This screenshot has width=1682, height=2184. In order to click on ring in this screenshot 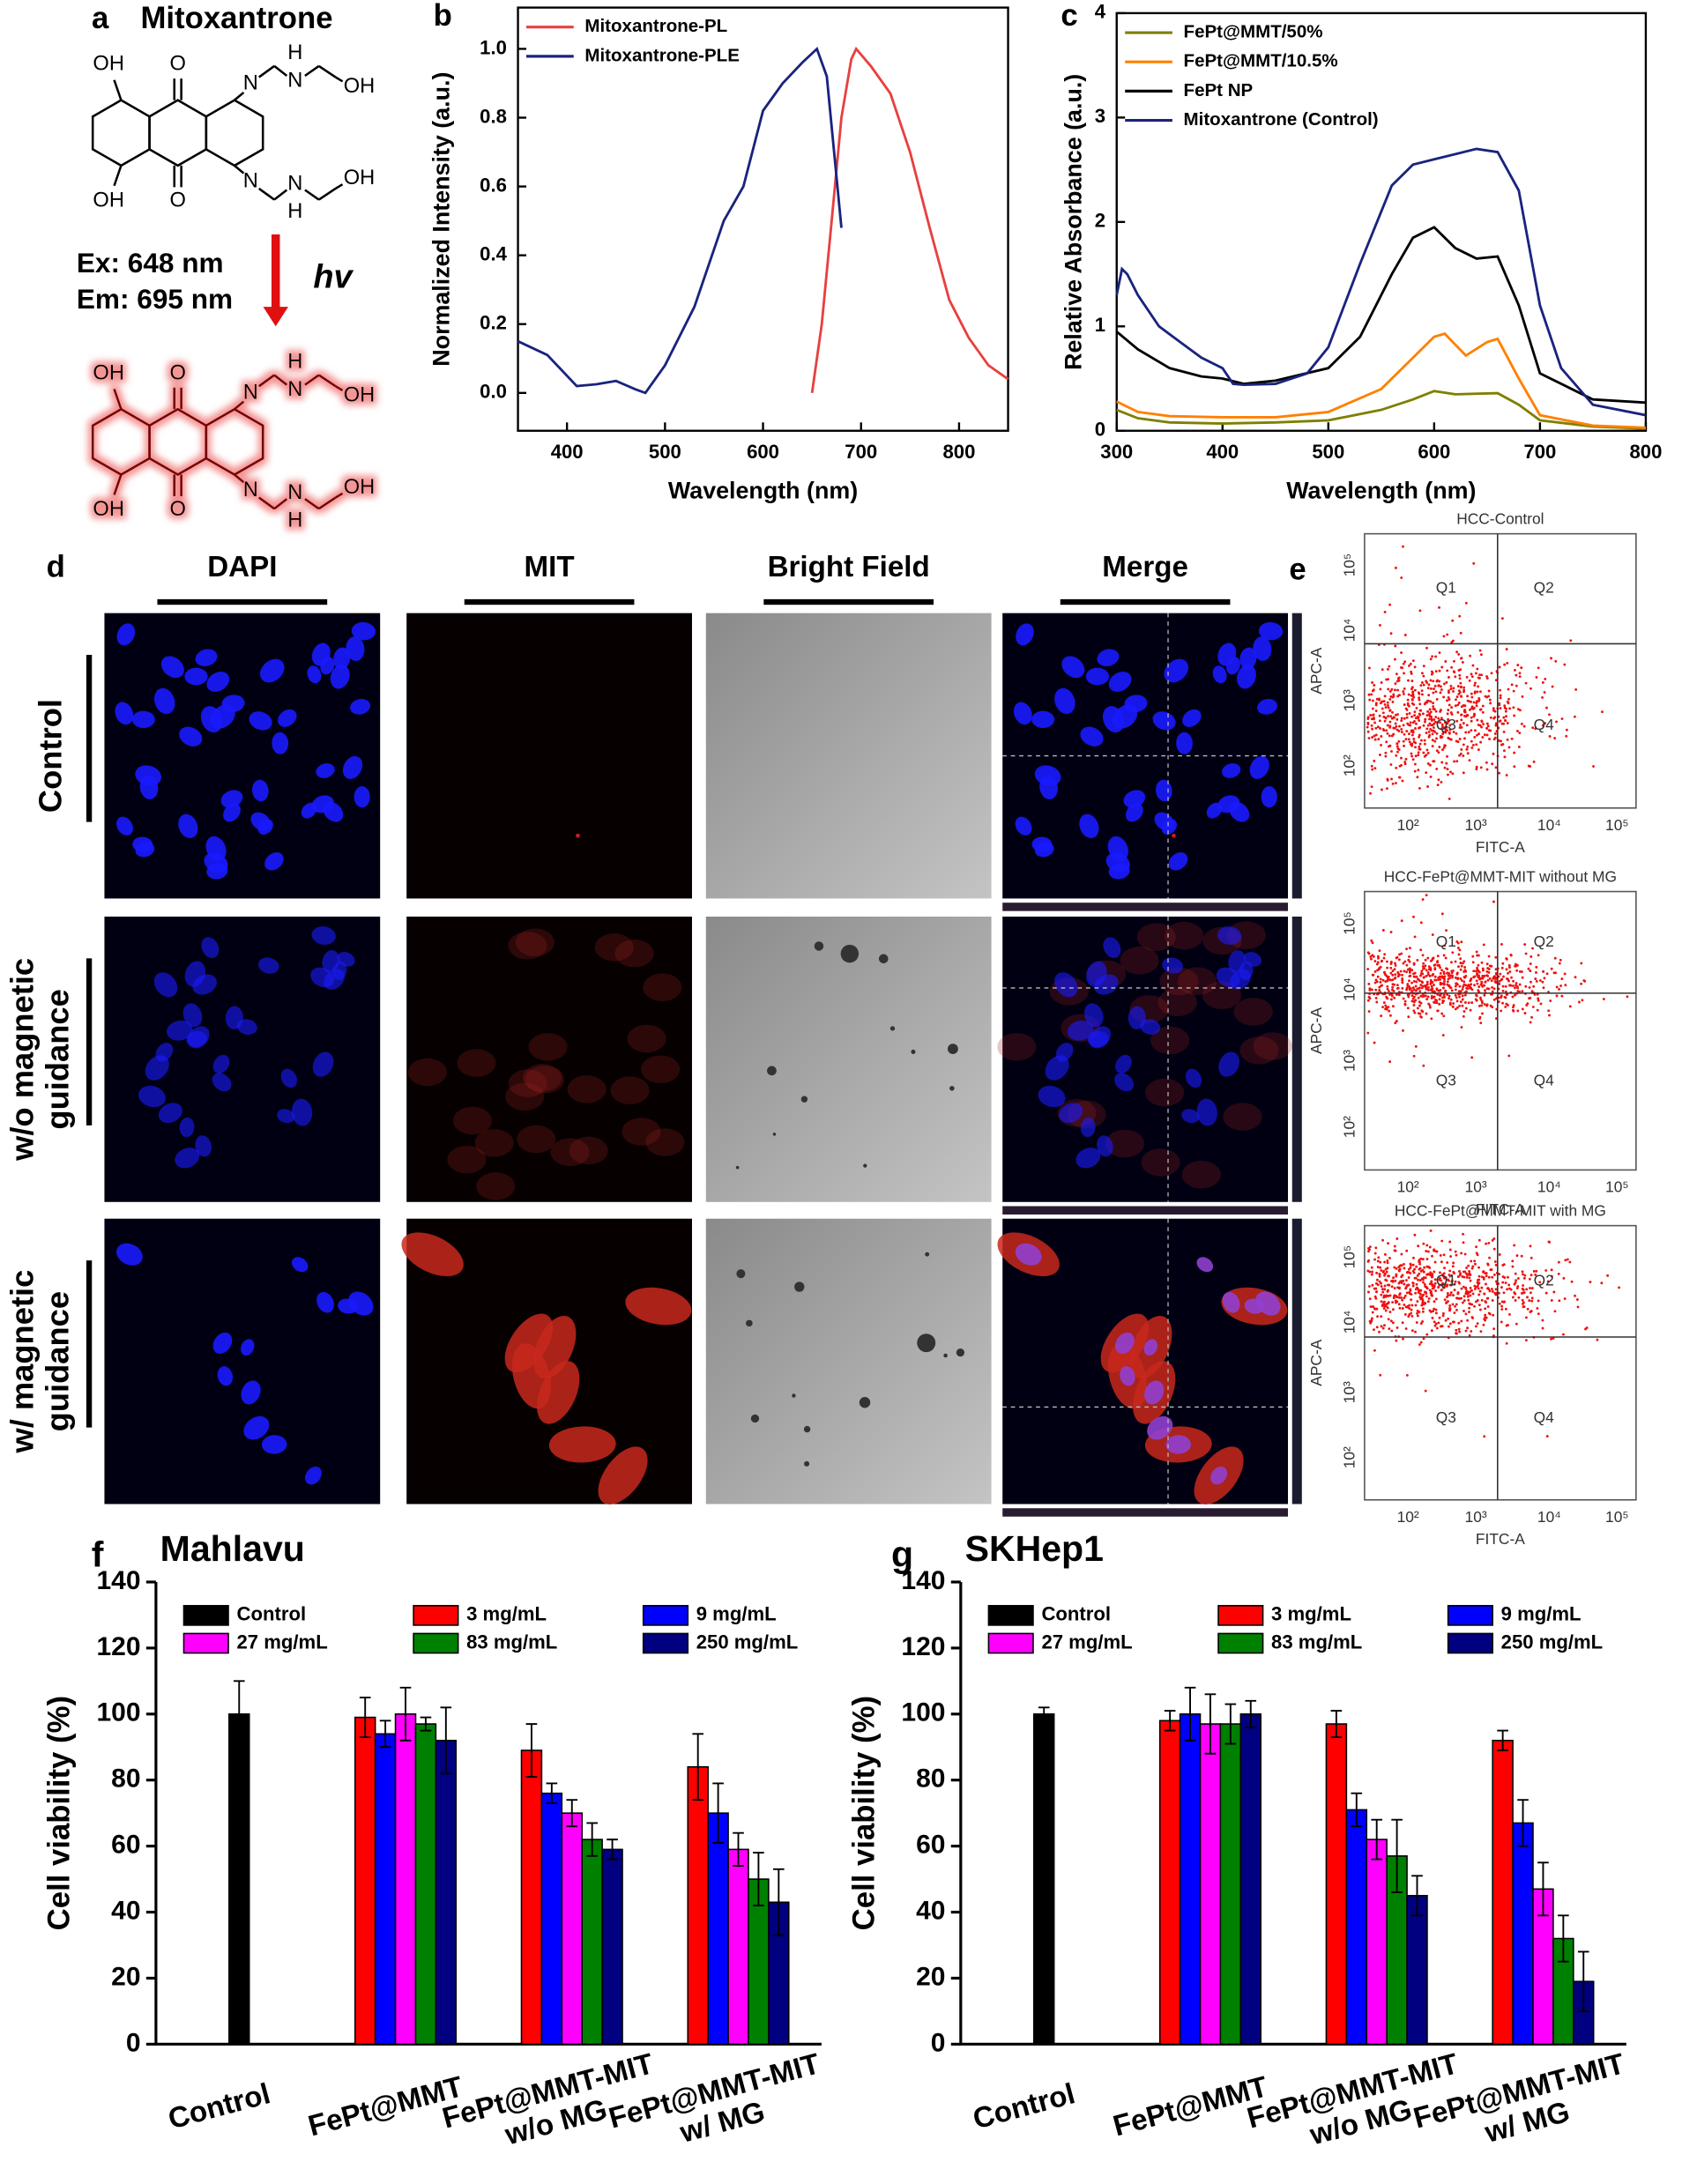, I will do `click(234, 441)`.